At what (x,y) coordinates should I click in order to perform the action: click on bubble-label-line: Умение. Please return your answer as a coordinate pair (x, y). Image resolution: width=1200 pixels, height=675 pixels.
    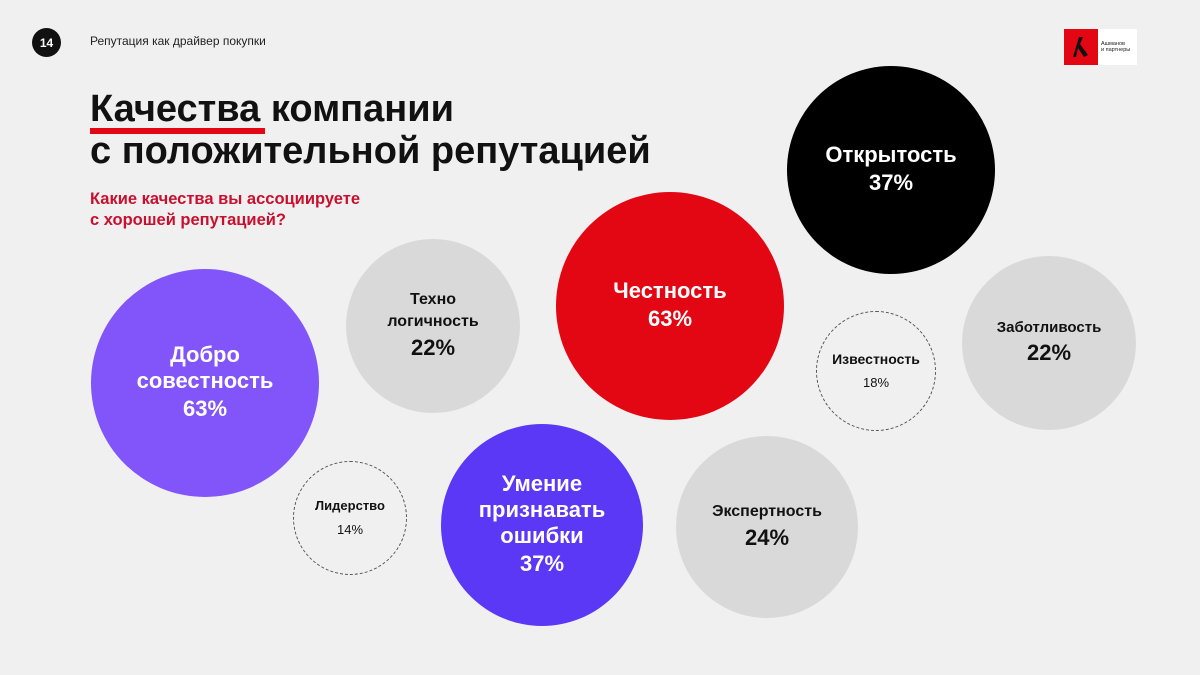
    Looking at the image, I should click on (542, 483).